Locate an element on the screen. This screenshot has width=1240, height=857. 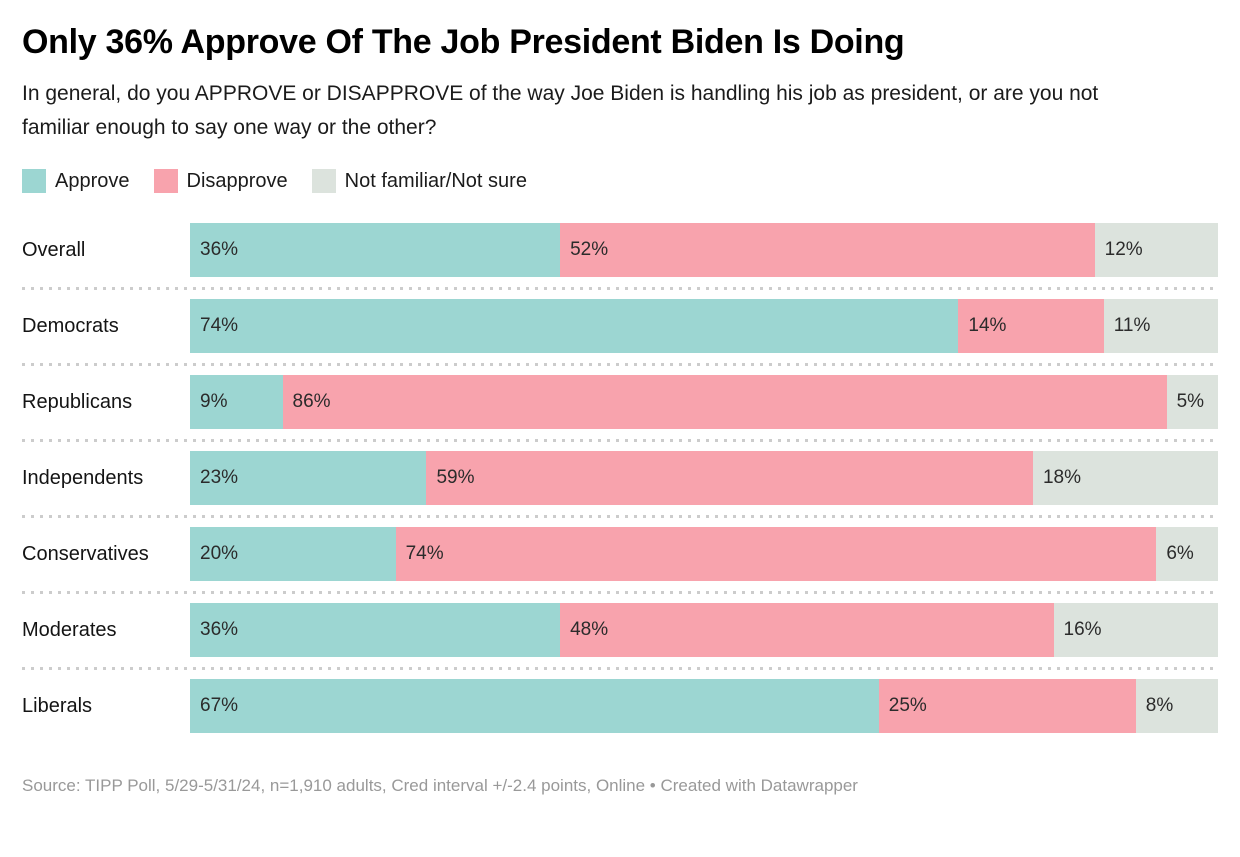
chart-row-moderates: Moderates 36% 48% 16% is located at coordinates (620, 630).